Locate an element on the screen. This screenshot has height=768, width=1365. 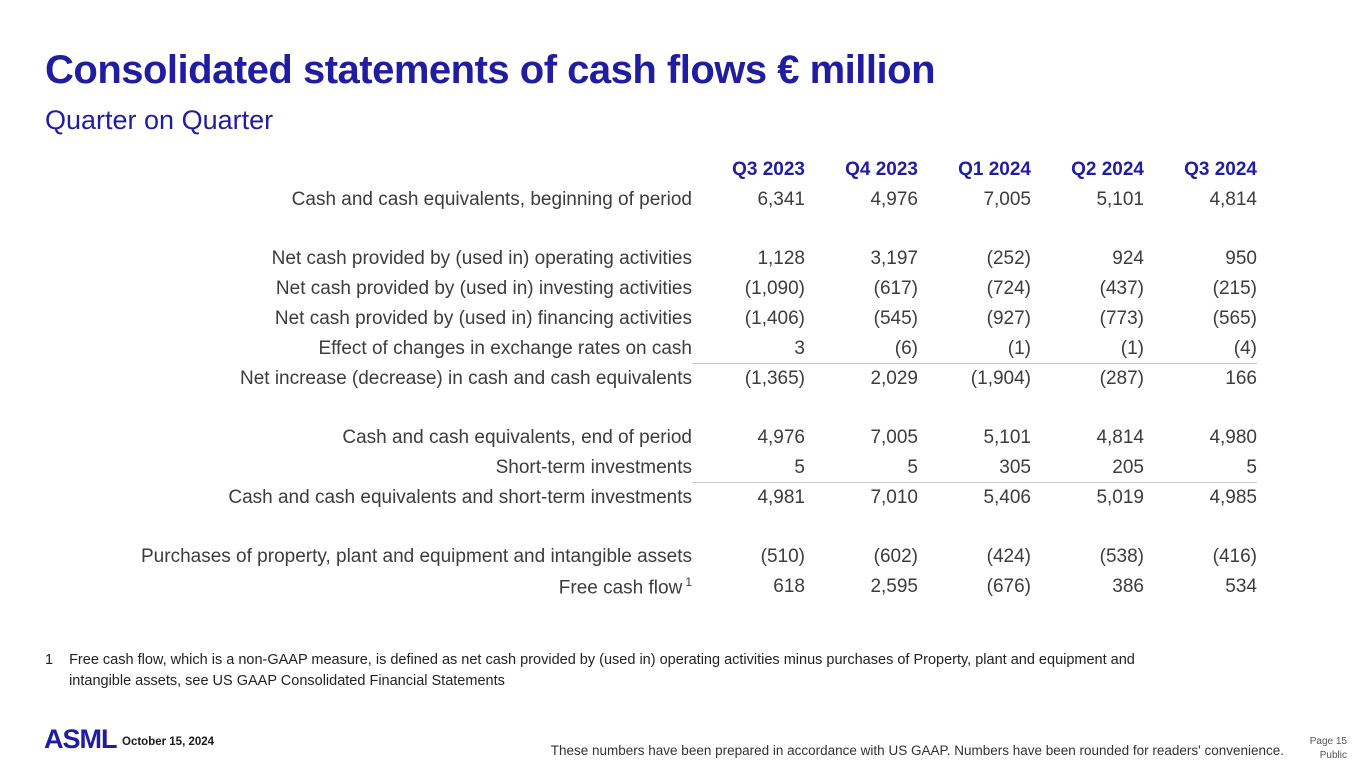
cell-value: (676) is located at coordinates (1008, 586).